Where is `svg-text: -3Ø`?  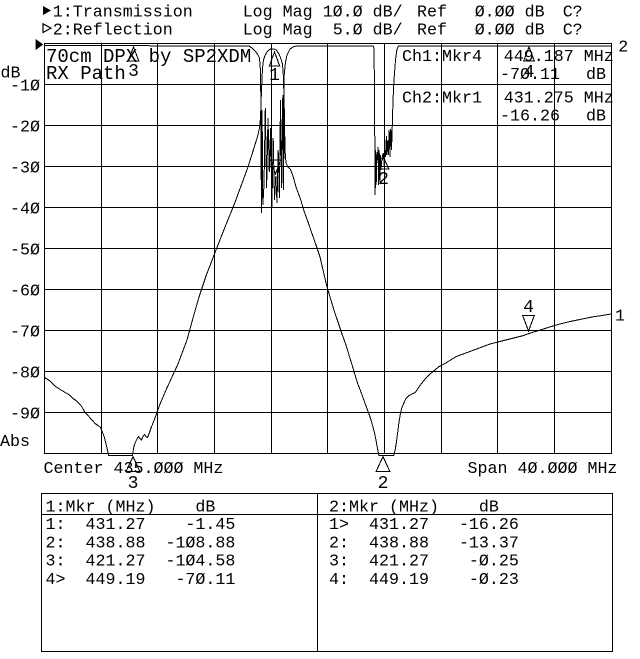
svg-text: -3Ø is located at coordinates (25, 168).